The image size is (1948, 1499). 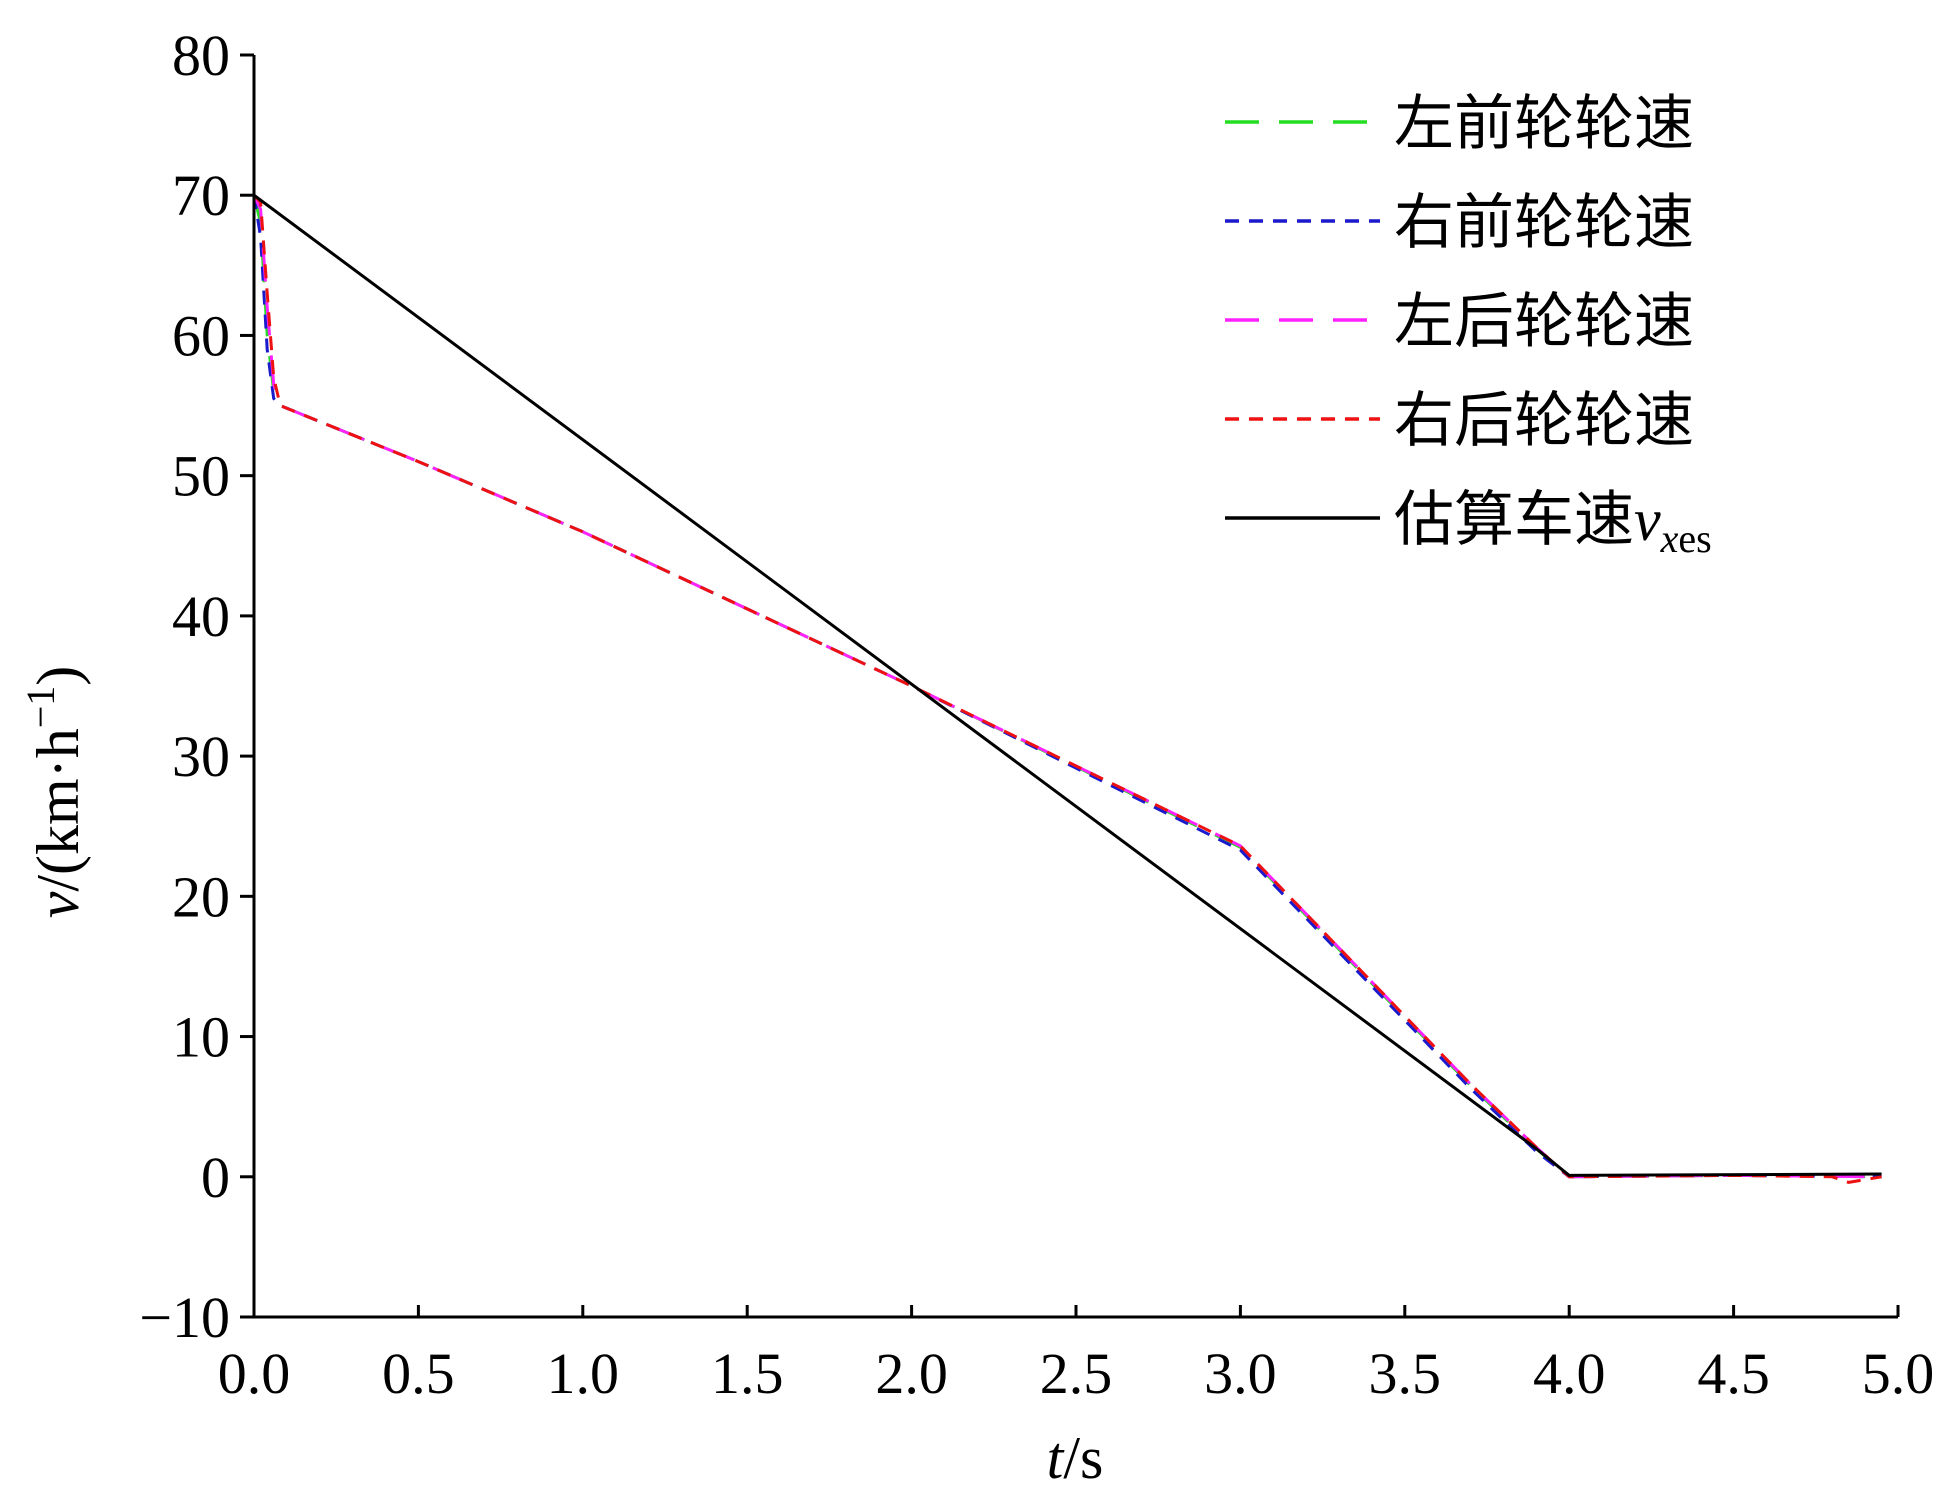 I want to click on legend-label: 右后轮轮速, so click(x=1544, y=421).